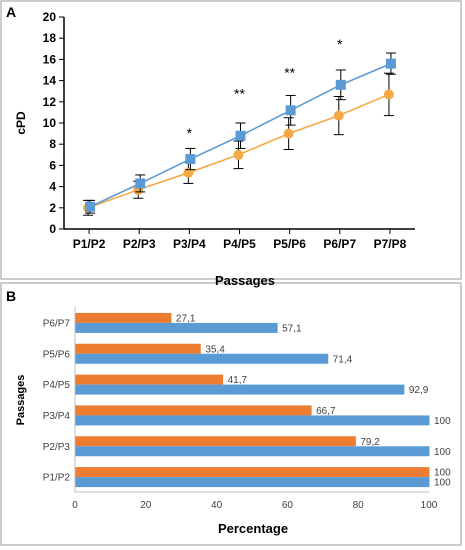 The width and height of the screenshot is (465, 550). I want to click on data-label: 35,4, so click(215, 349).